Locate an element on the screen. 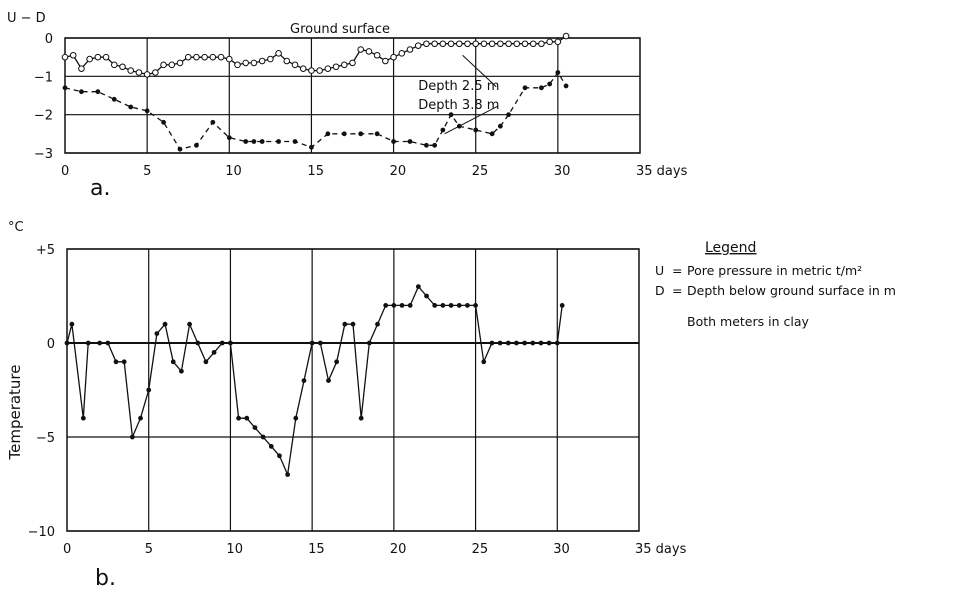  series-label-leader is located at coordinates (471, 120).